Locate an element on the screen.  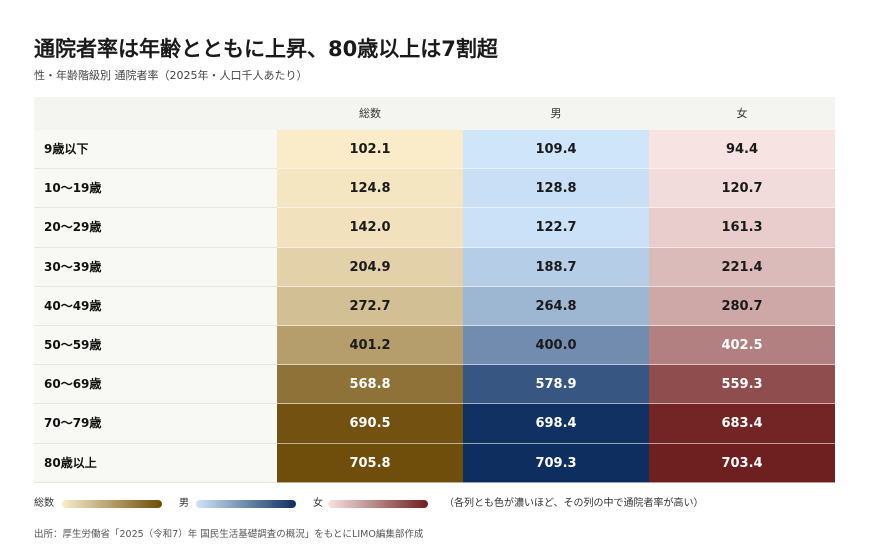
cell-female: 221.4 is located at coordinates (742, 267).